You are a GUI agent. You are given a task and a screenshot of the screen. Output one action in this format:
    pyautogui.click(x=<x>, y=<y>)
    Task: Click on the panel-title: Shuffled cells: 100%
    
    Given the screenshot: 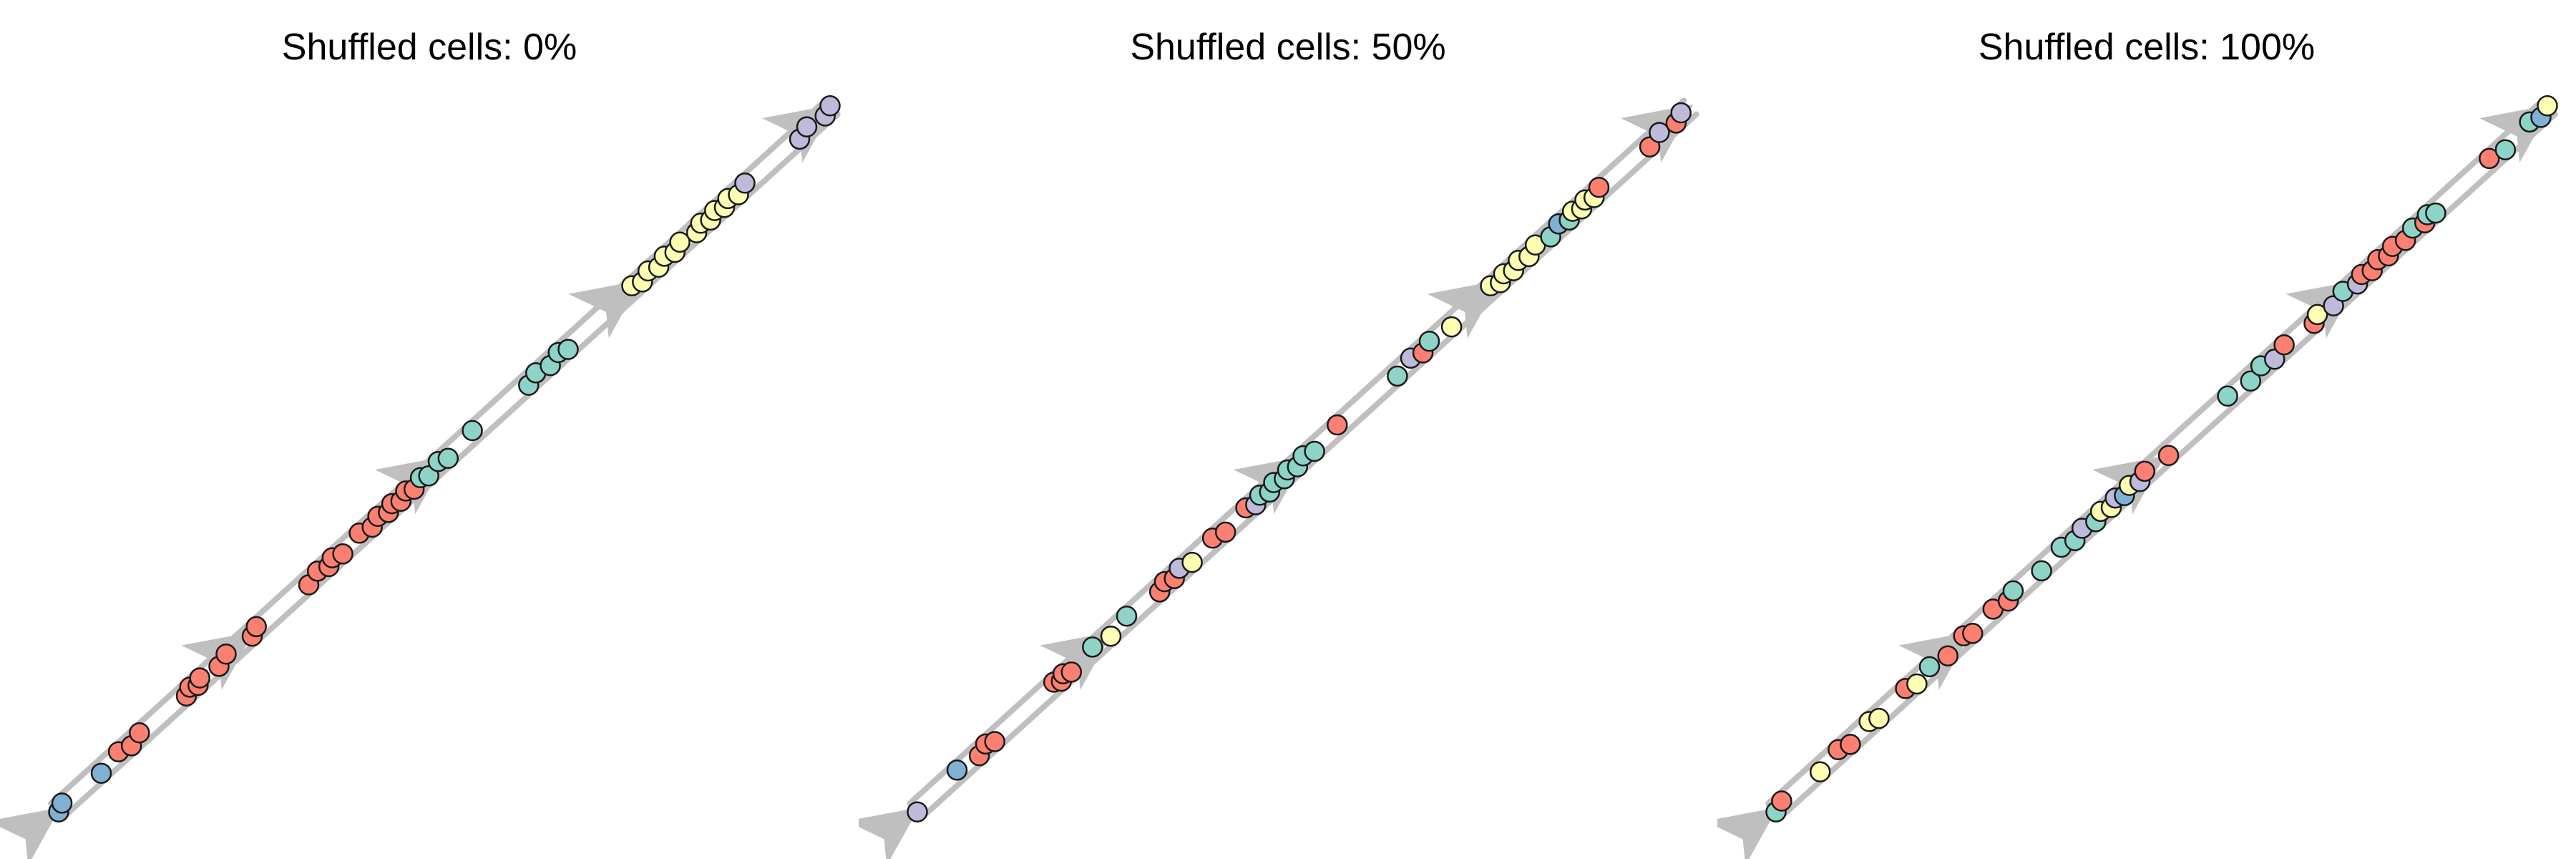 What is the action you would take?
    pyautogui.click(x=2147, y=47)
    